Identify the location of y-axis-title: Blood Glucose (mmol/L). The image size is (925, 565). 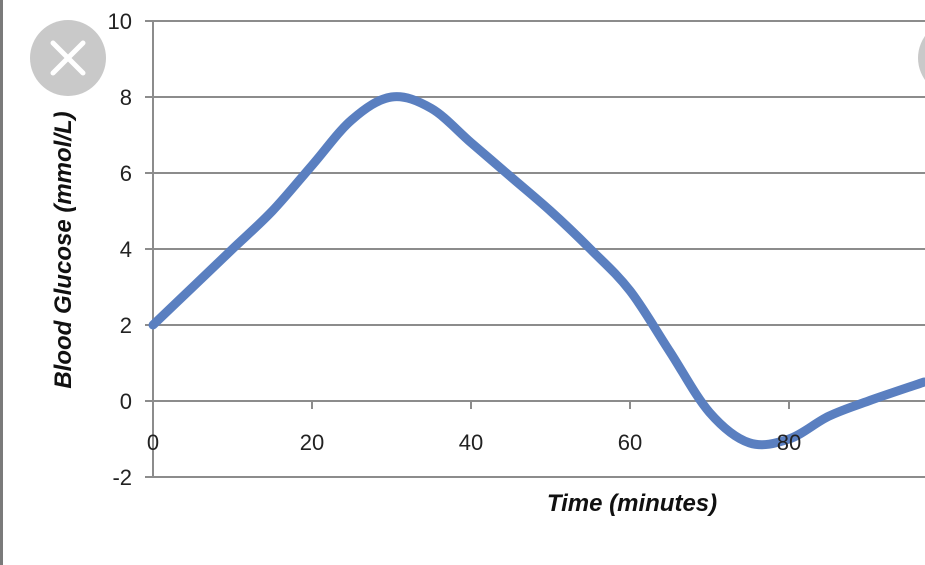
(63, 249).